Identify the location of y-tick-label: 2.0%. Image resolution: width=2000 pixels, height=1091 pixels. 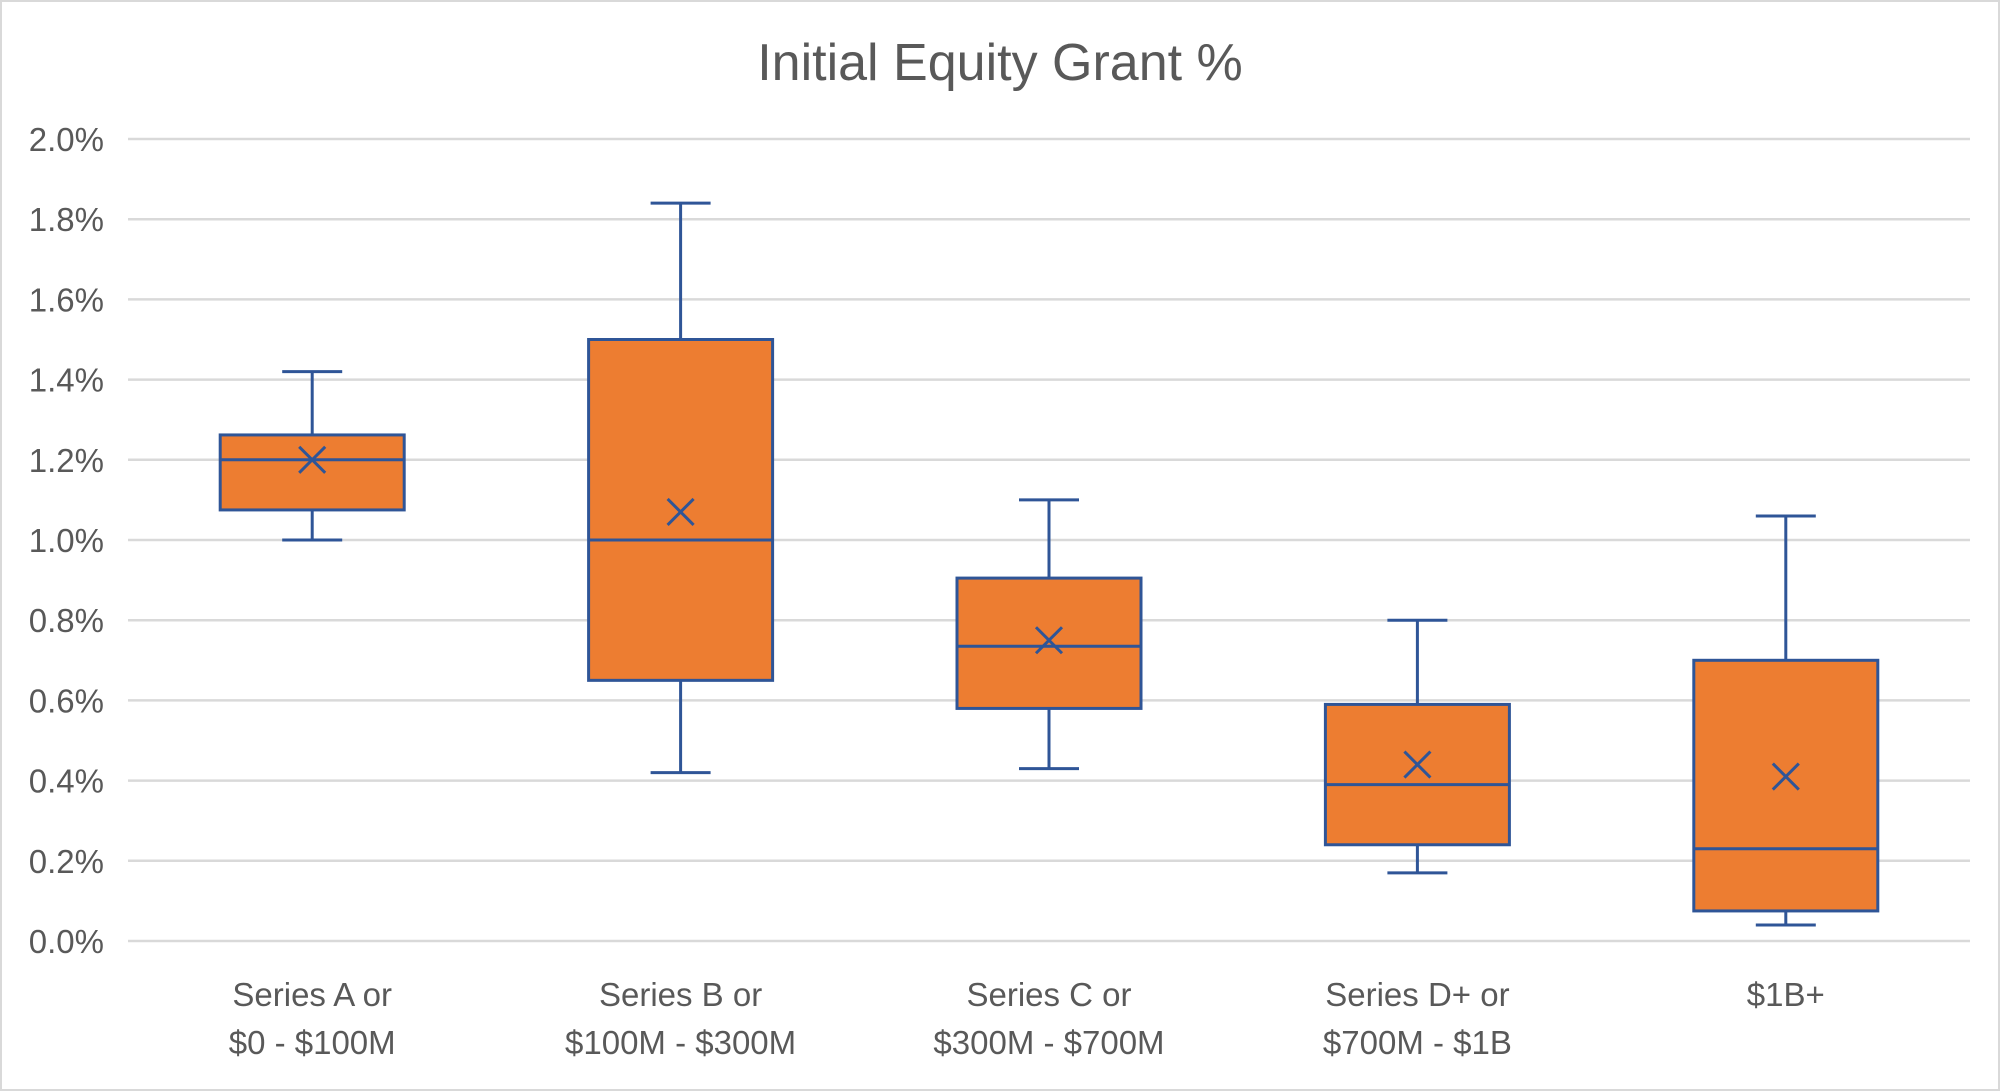
(66, 139).